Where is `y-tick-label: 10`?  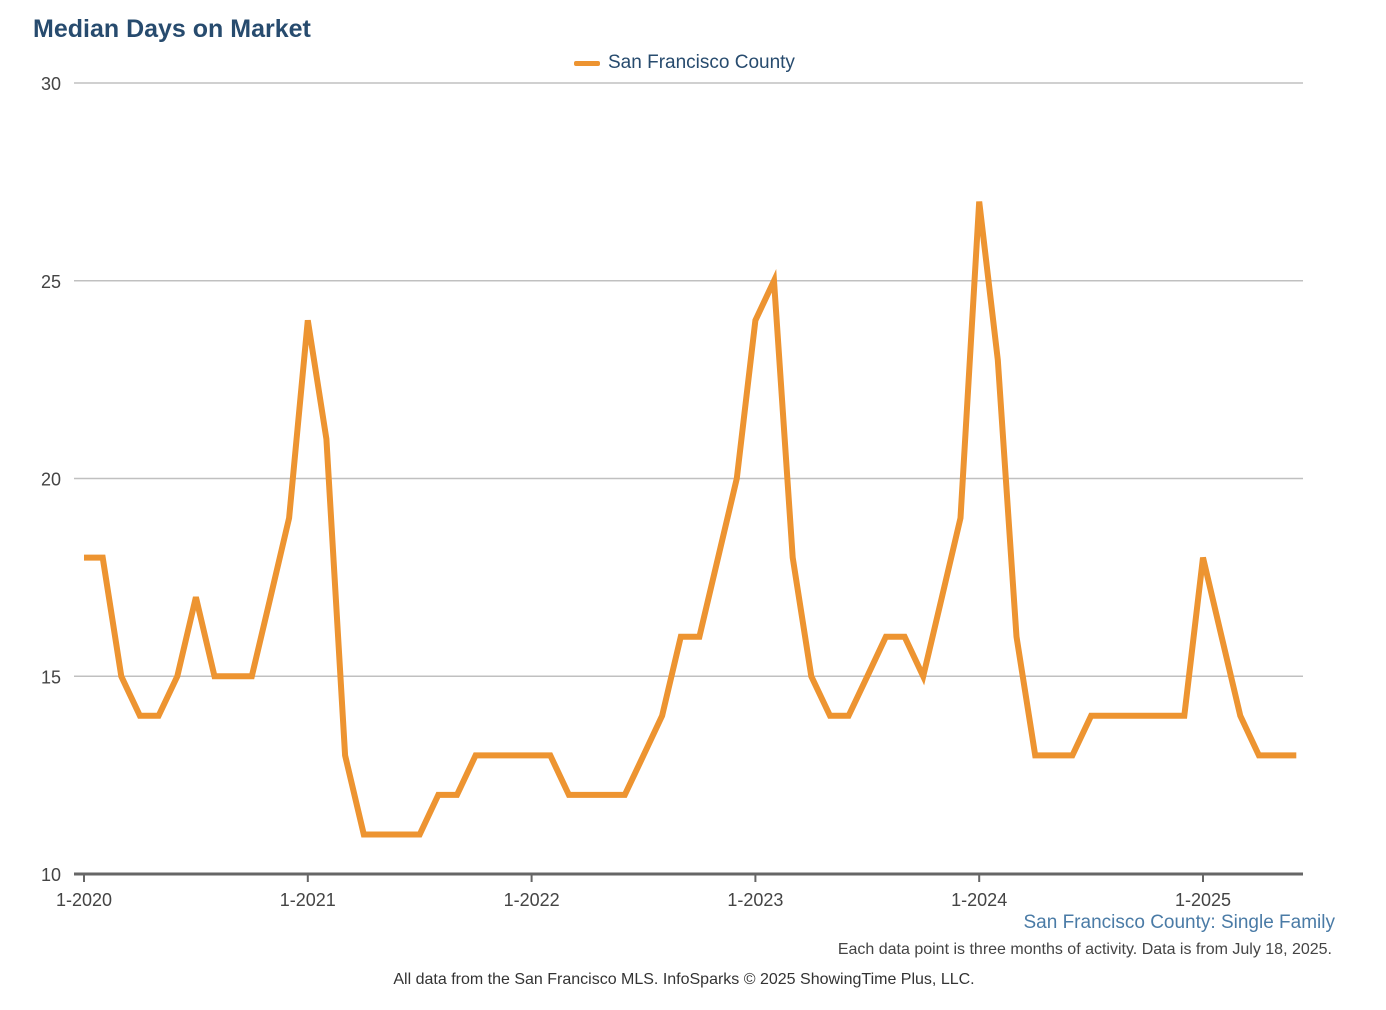
y-tick-label: 10 is located at coordinates (51, 875).